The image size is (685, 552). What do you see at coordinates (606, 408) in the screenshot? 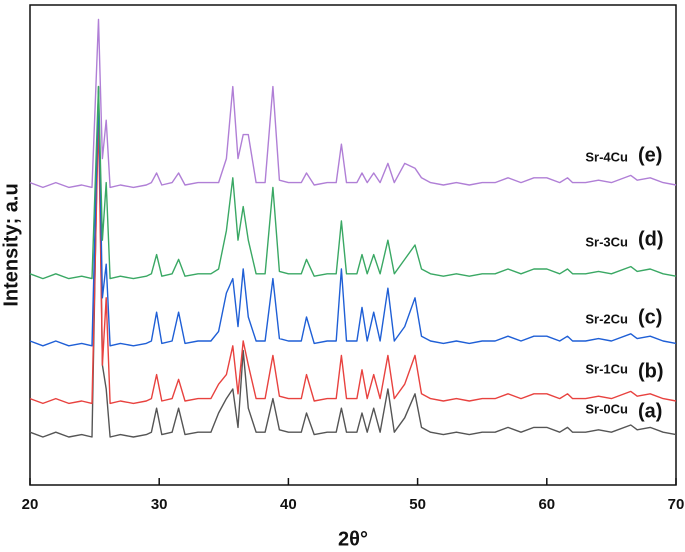
I see `series-name: Sr-0Cu` at bounding box center [606, 408].